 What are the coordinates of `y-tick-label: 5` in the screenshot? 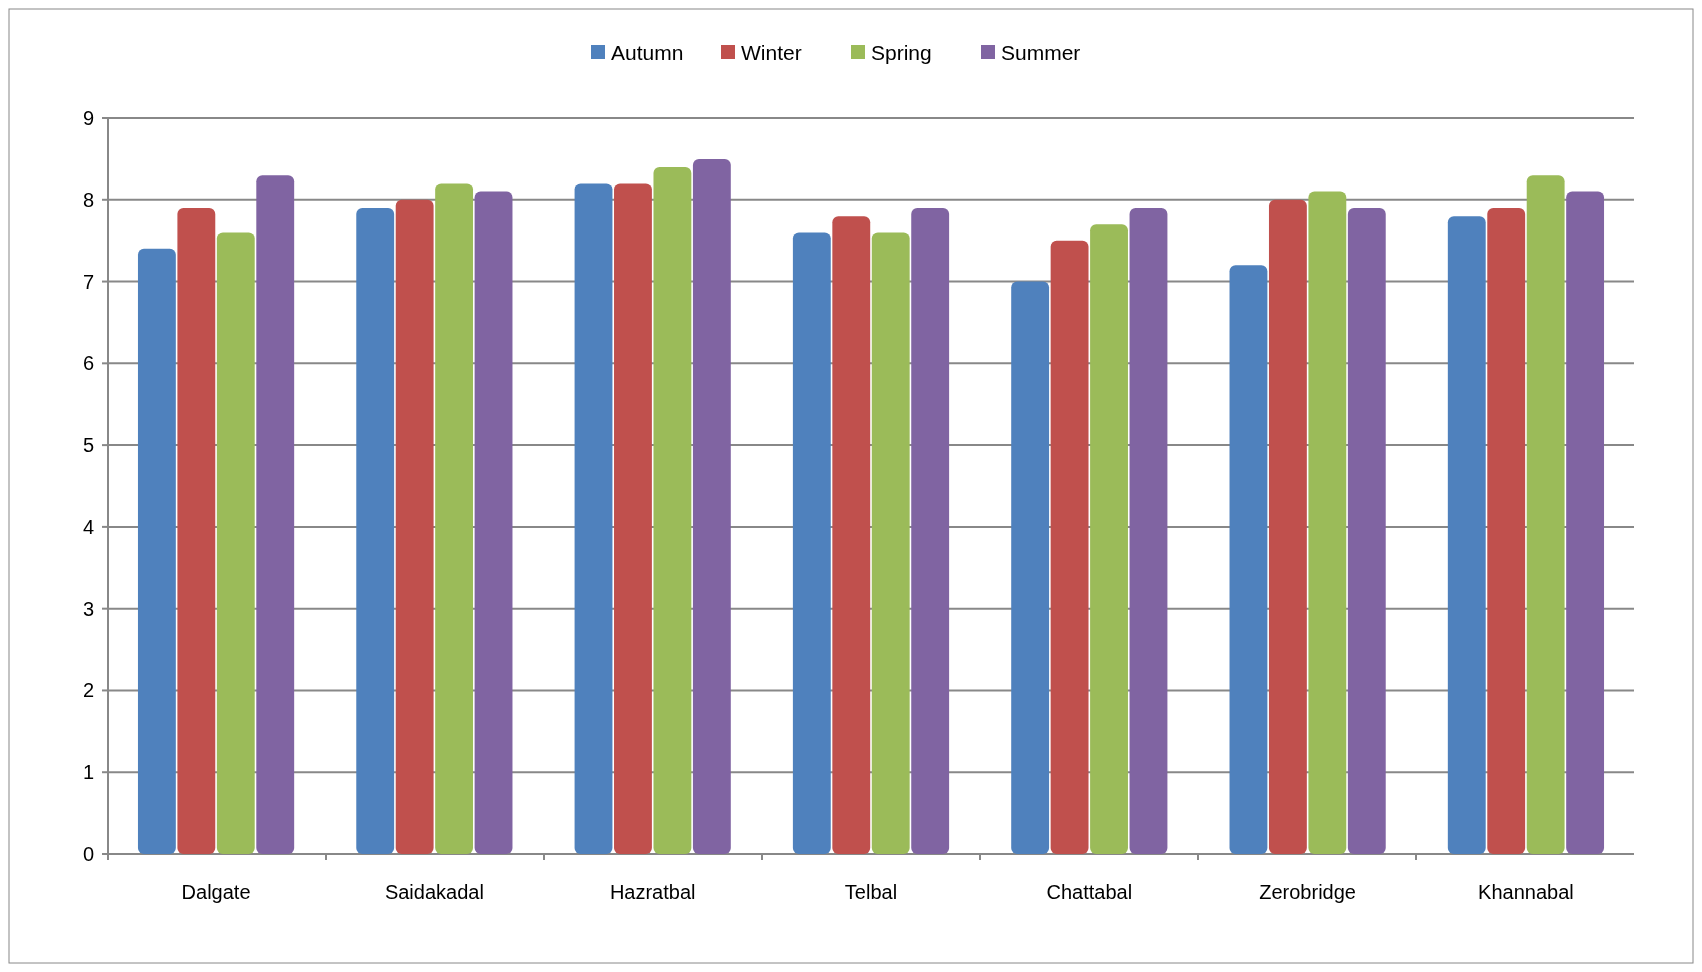 It's located at (88, 445).